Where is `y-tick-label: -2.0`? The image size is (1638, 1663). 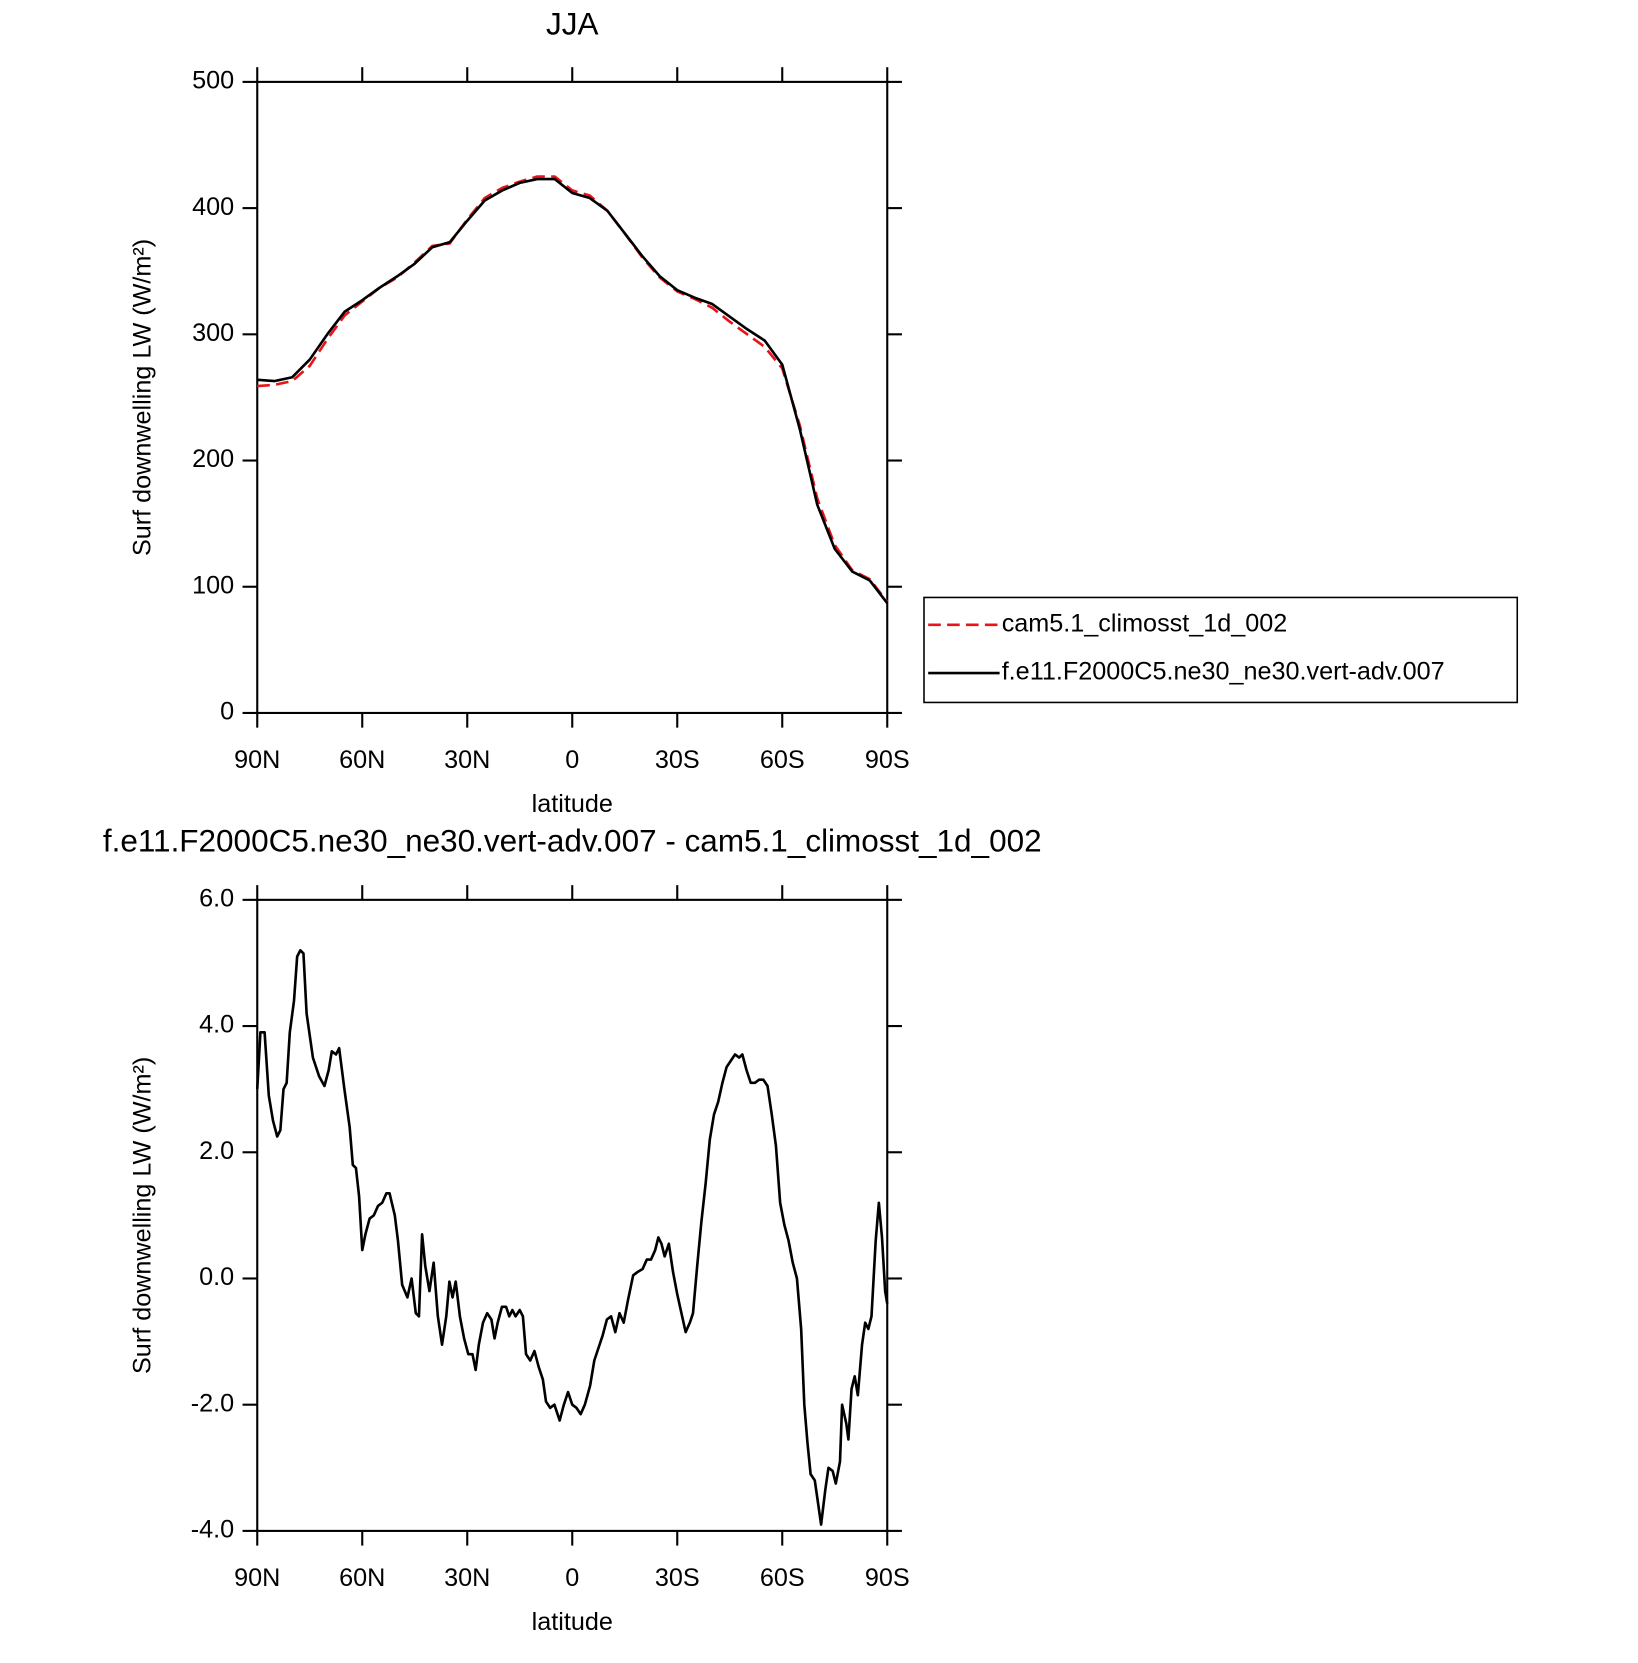
y-tick-label: -2.0 is located at coordinates (212, 1403).